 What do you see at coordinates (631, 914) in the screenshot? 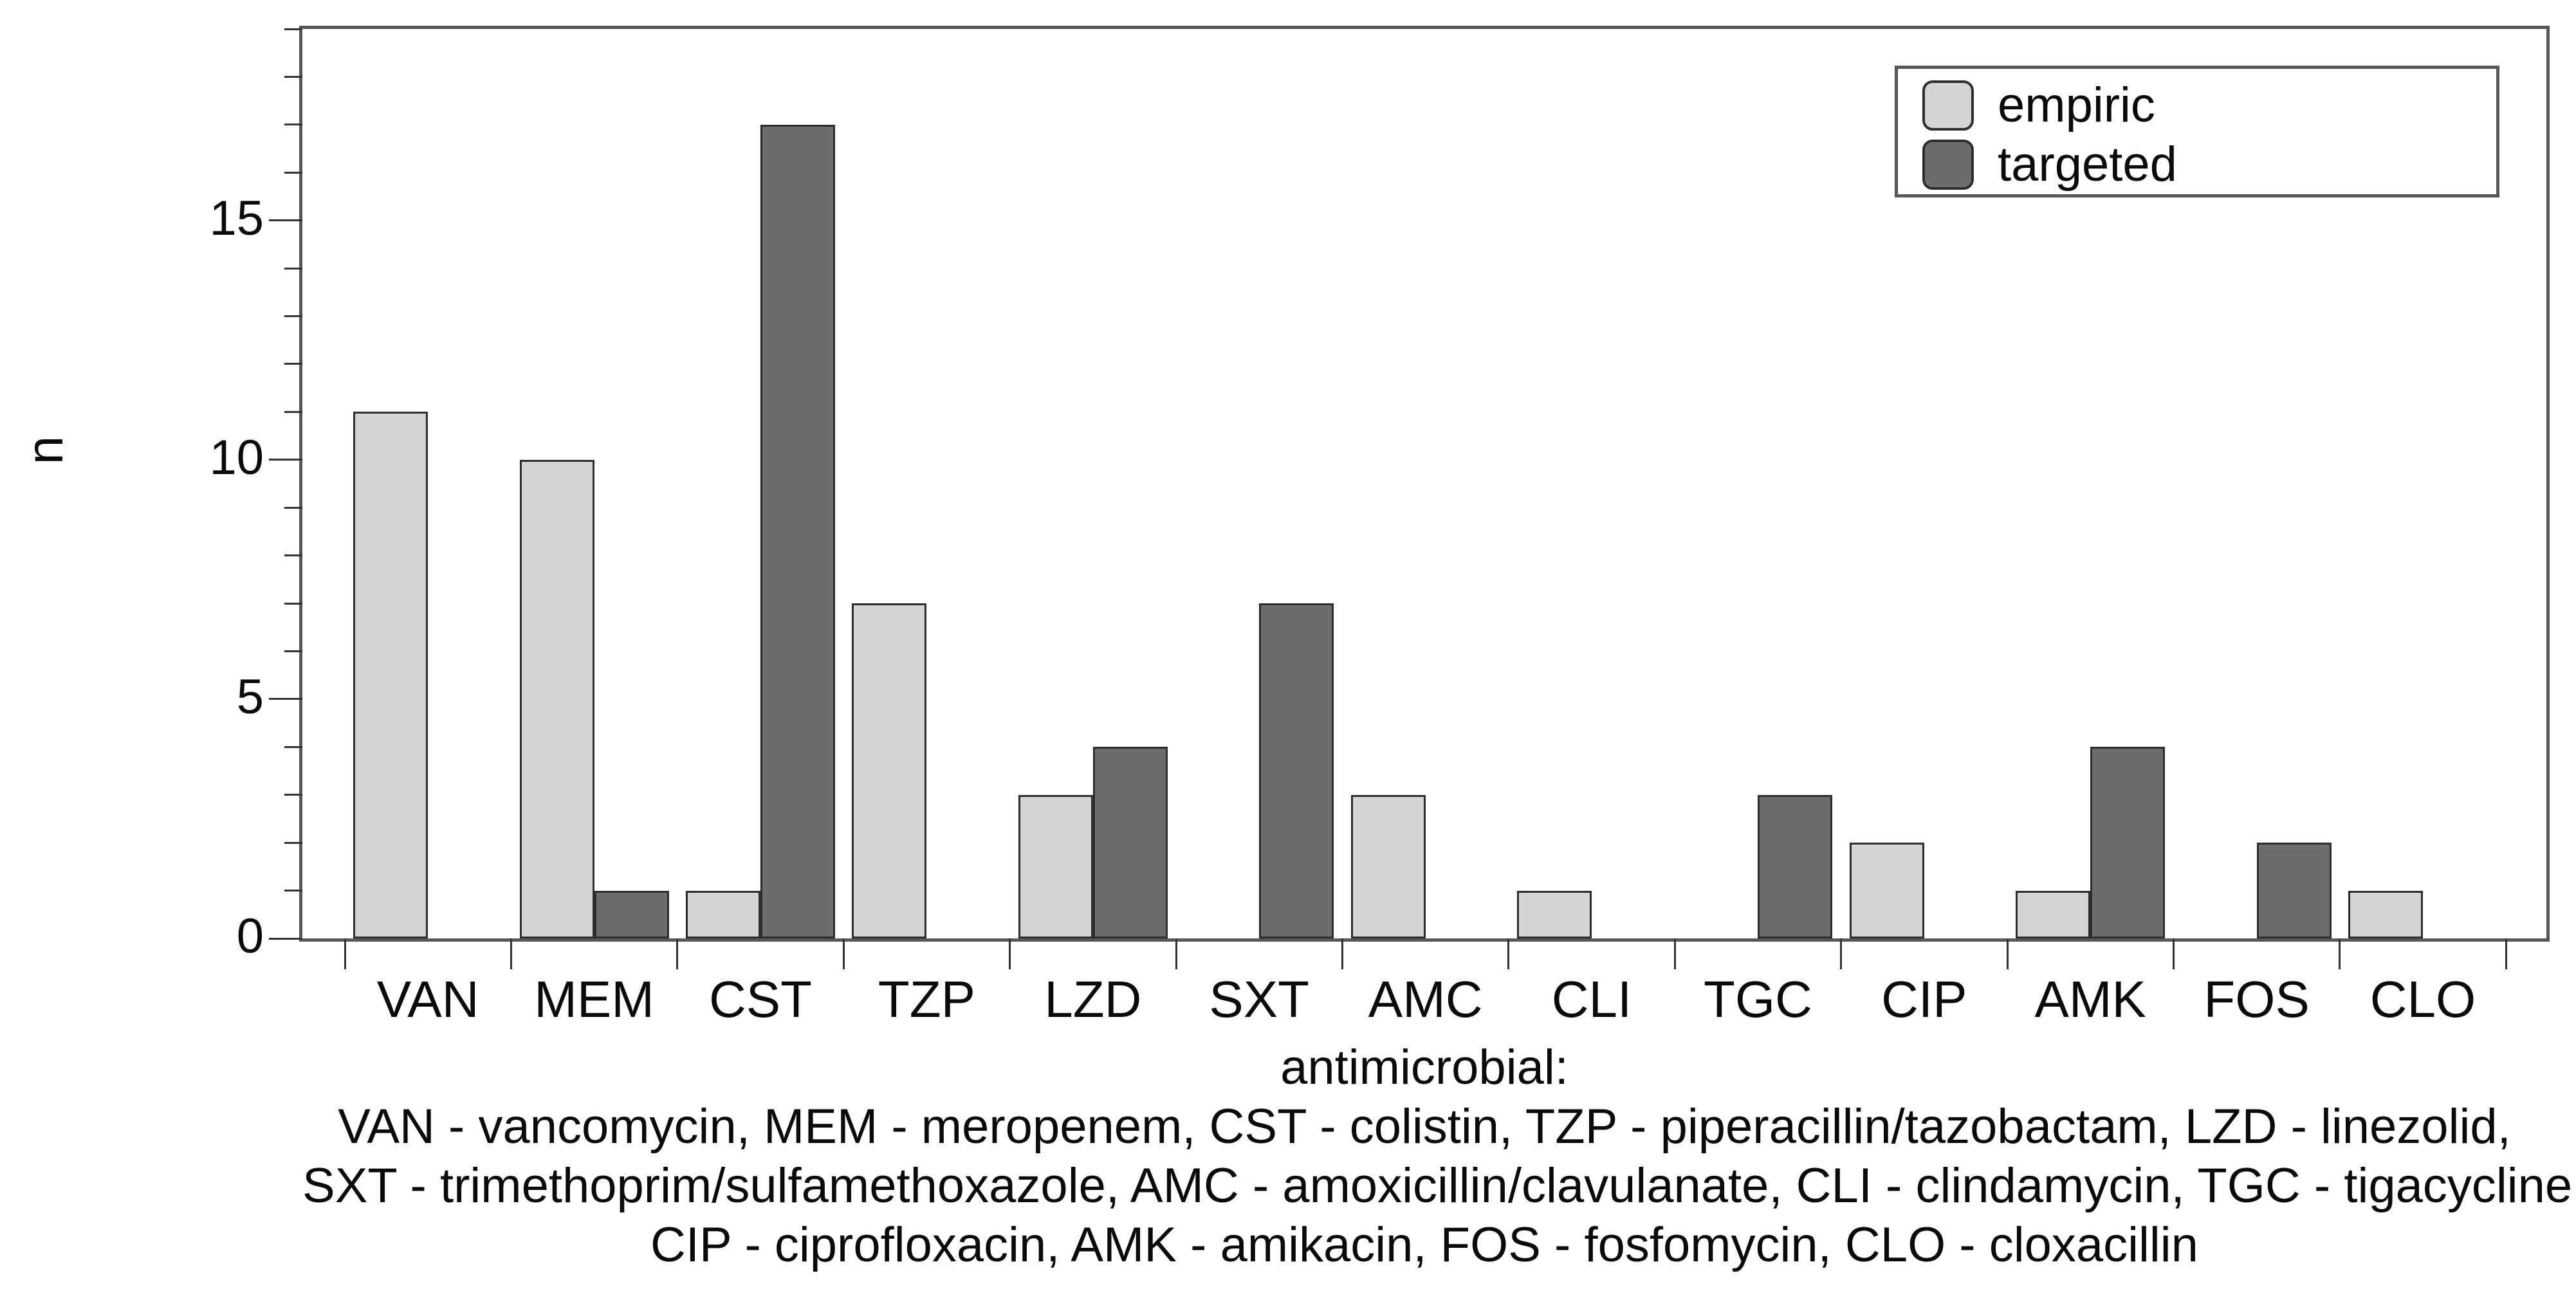
I see `bar-targeted-MEM` at bounding box center [631, 914].